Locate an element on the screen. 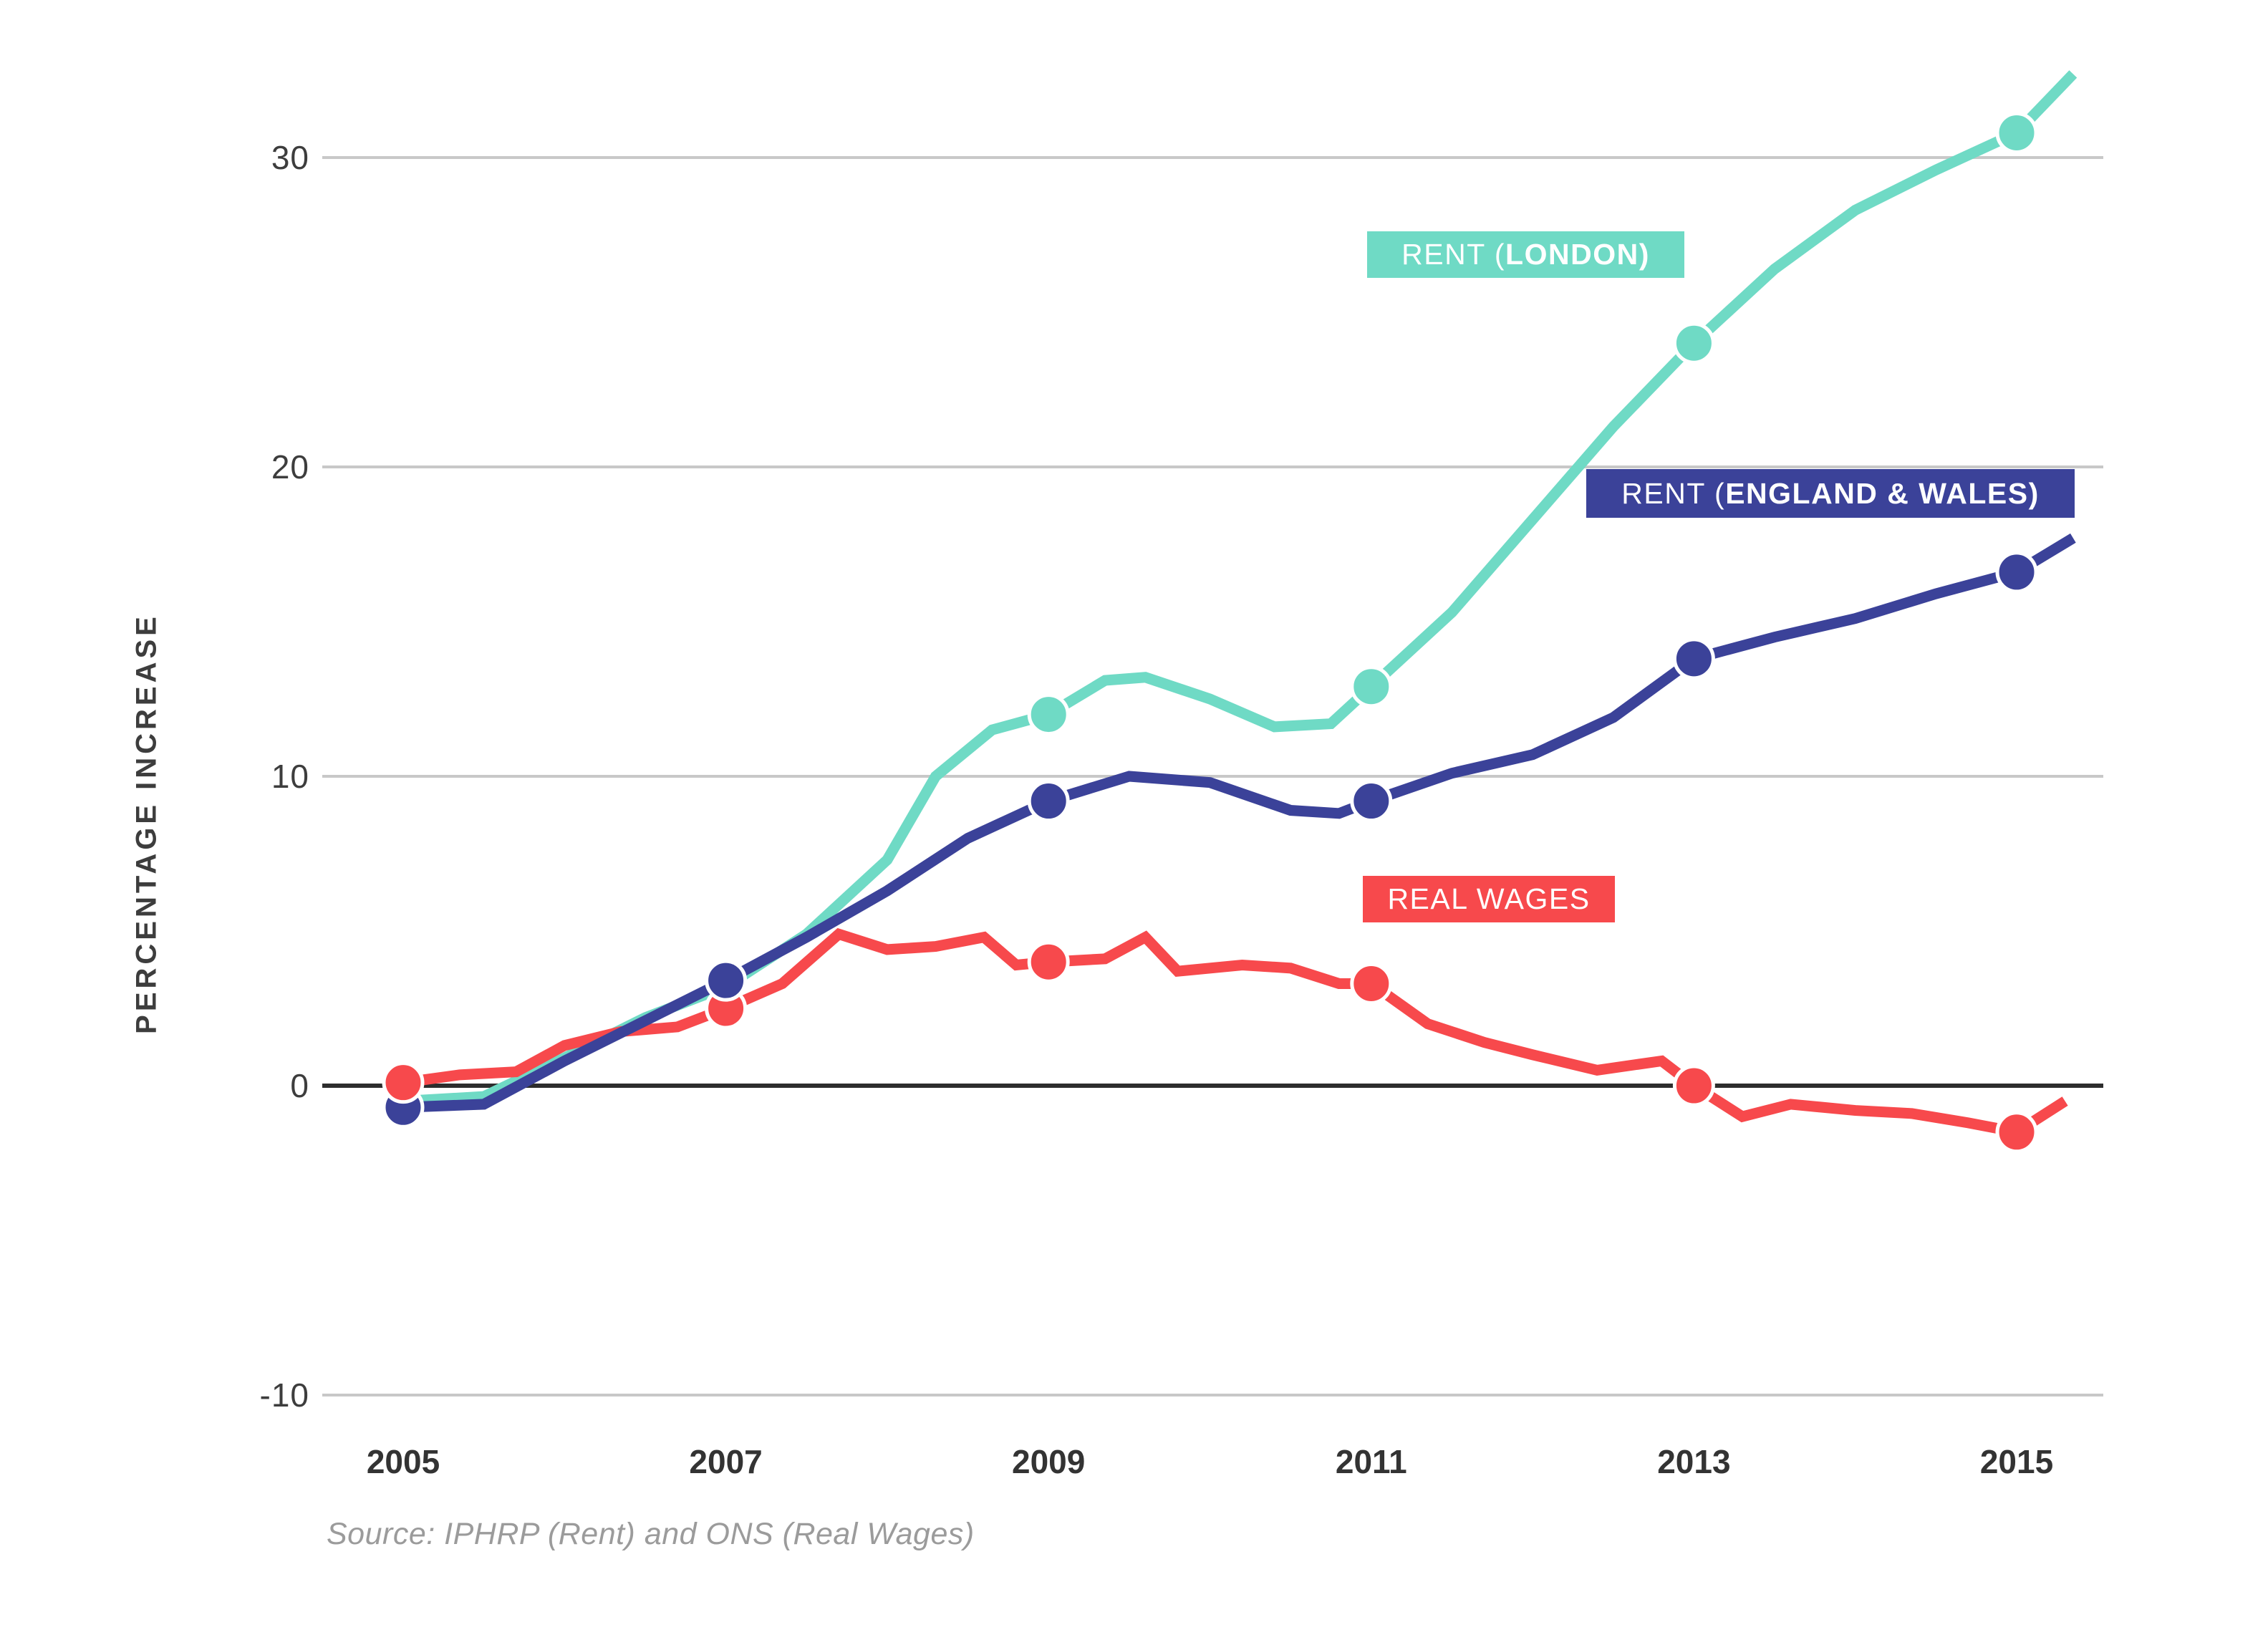 The height and width of the screenshot is (1645, 2268). series-line-wages is located at coordinates (1235, 1032).